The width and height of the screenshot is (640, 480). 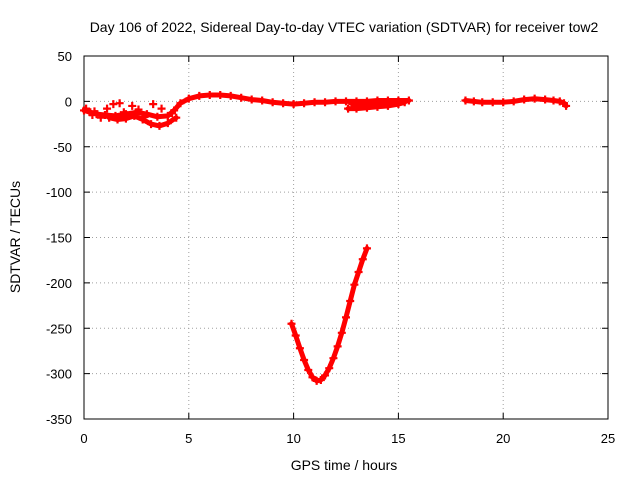 What do you see at coordinates (59, 374) in the screenshot?
I see `y-tick-label: -300` at bounding box center [59, 374].